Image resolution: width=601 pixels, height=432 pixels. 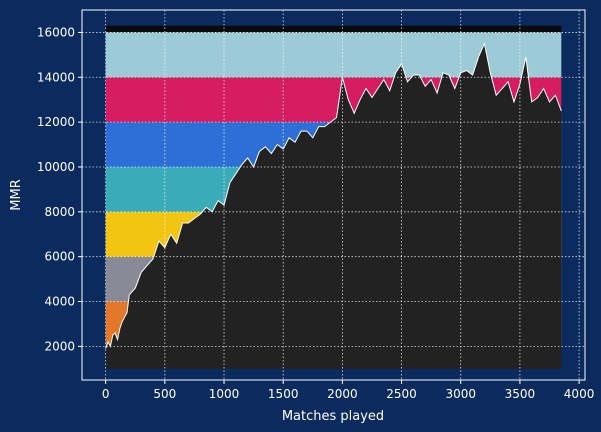 I want to click on y-tick-label: 12000, so click(x=56, y=122).